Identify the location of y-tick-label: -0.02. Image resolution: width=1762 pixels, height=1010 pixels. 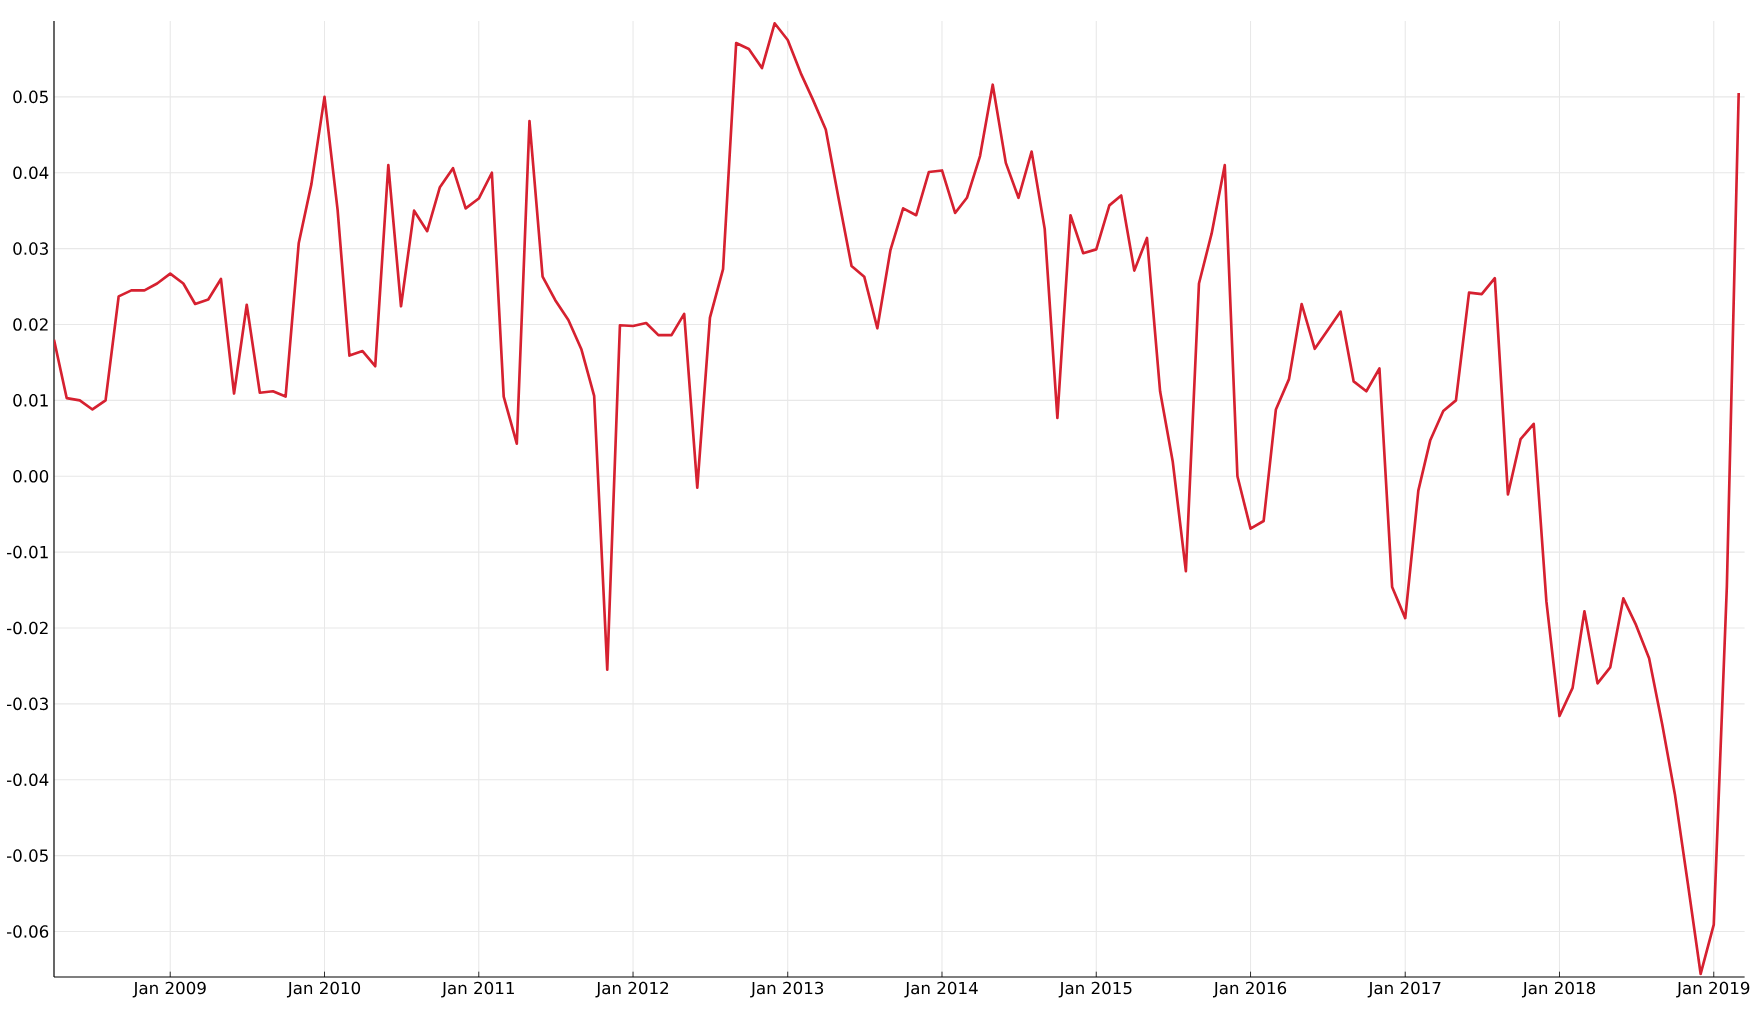
(27, 628).